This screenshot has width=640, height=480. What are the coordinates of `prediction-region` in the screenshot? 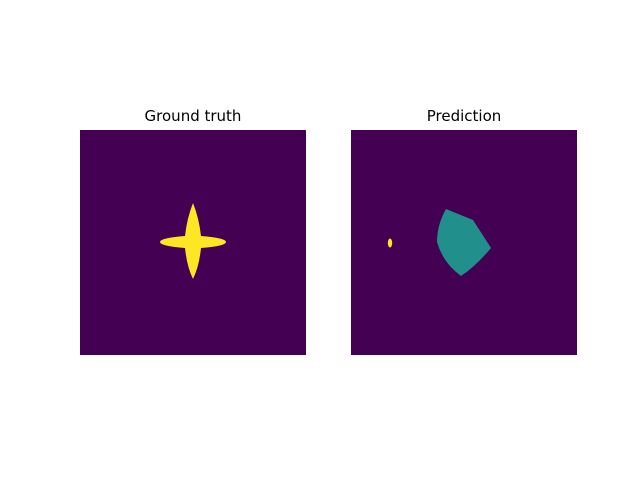 It's located at (464, 242).